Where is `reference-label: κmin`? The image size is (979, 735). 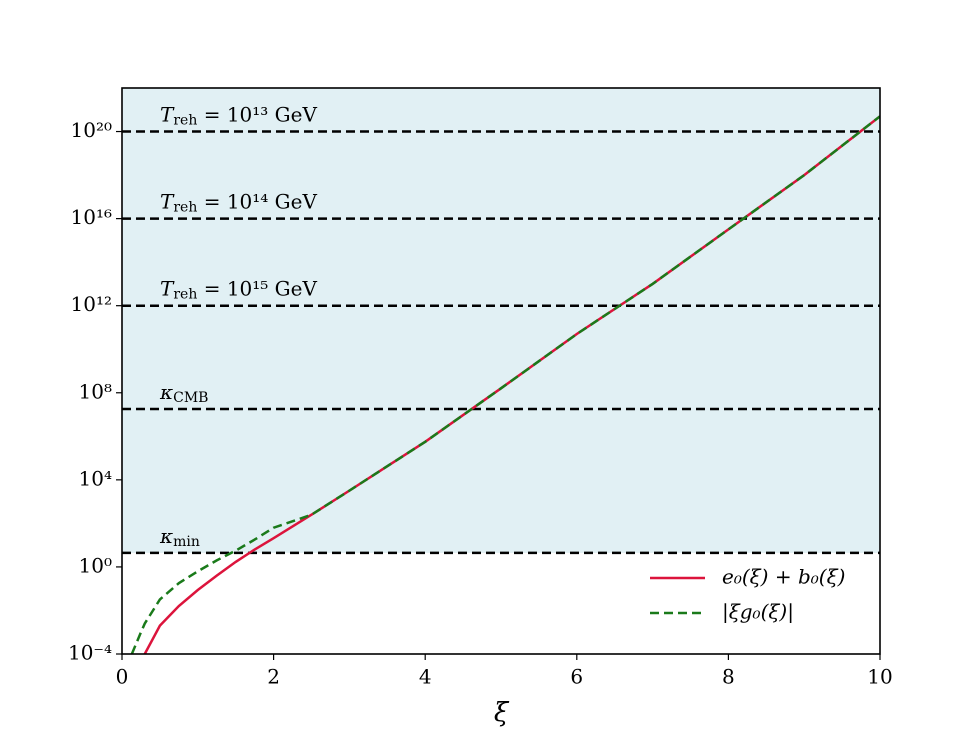
reference-label: κmin is located at coordinates (179, 536).